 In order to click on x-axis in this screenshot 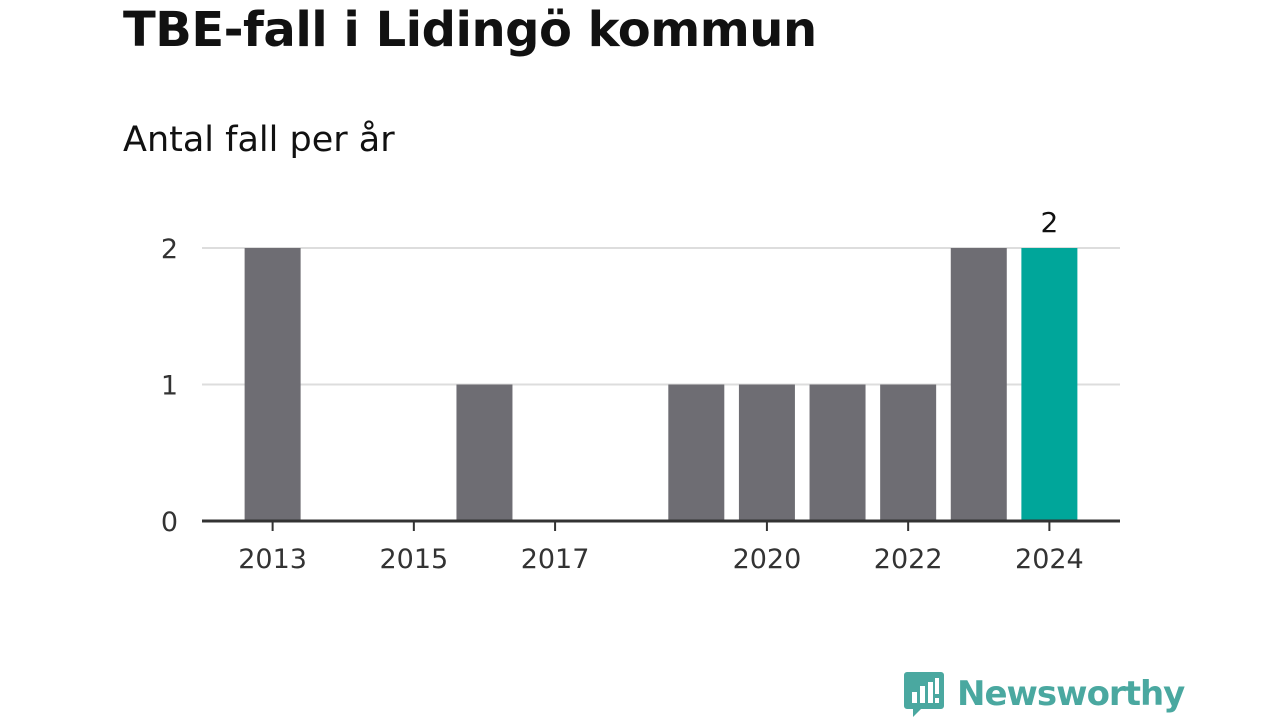, I will do `click(661, 525)`.